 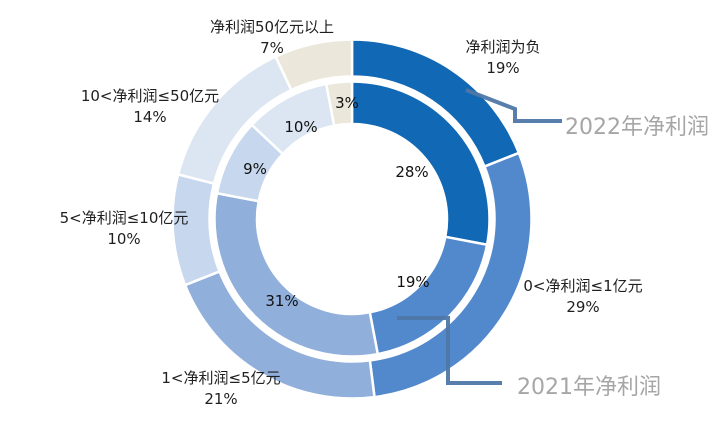 I want to click on category-label-3: 5<净利润≤10亿元 10%, so click(x=124, y=229).